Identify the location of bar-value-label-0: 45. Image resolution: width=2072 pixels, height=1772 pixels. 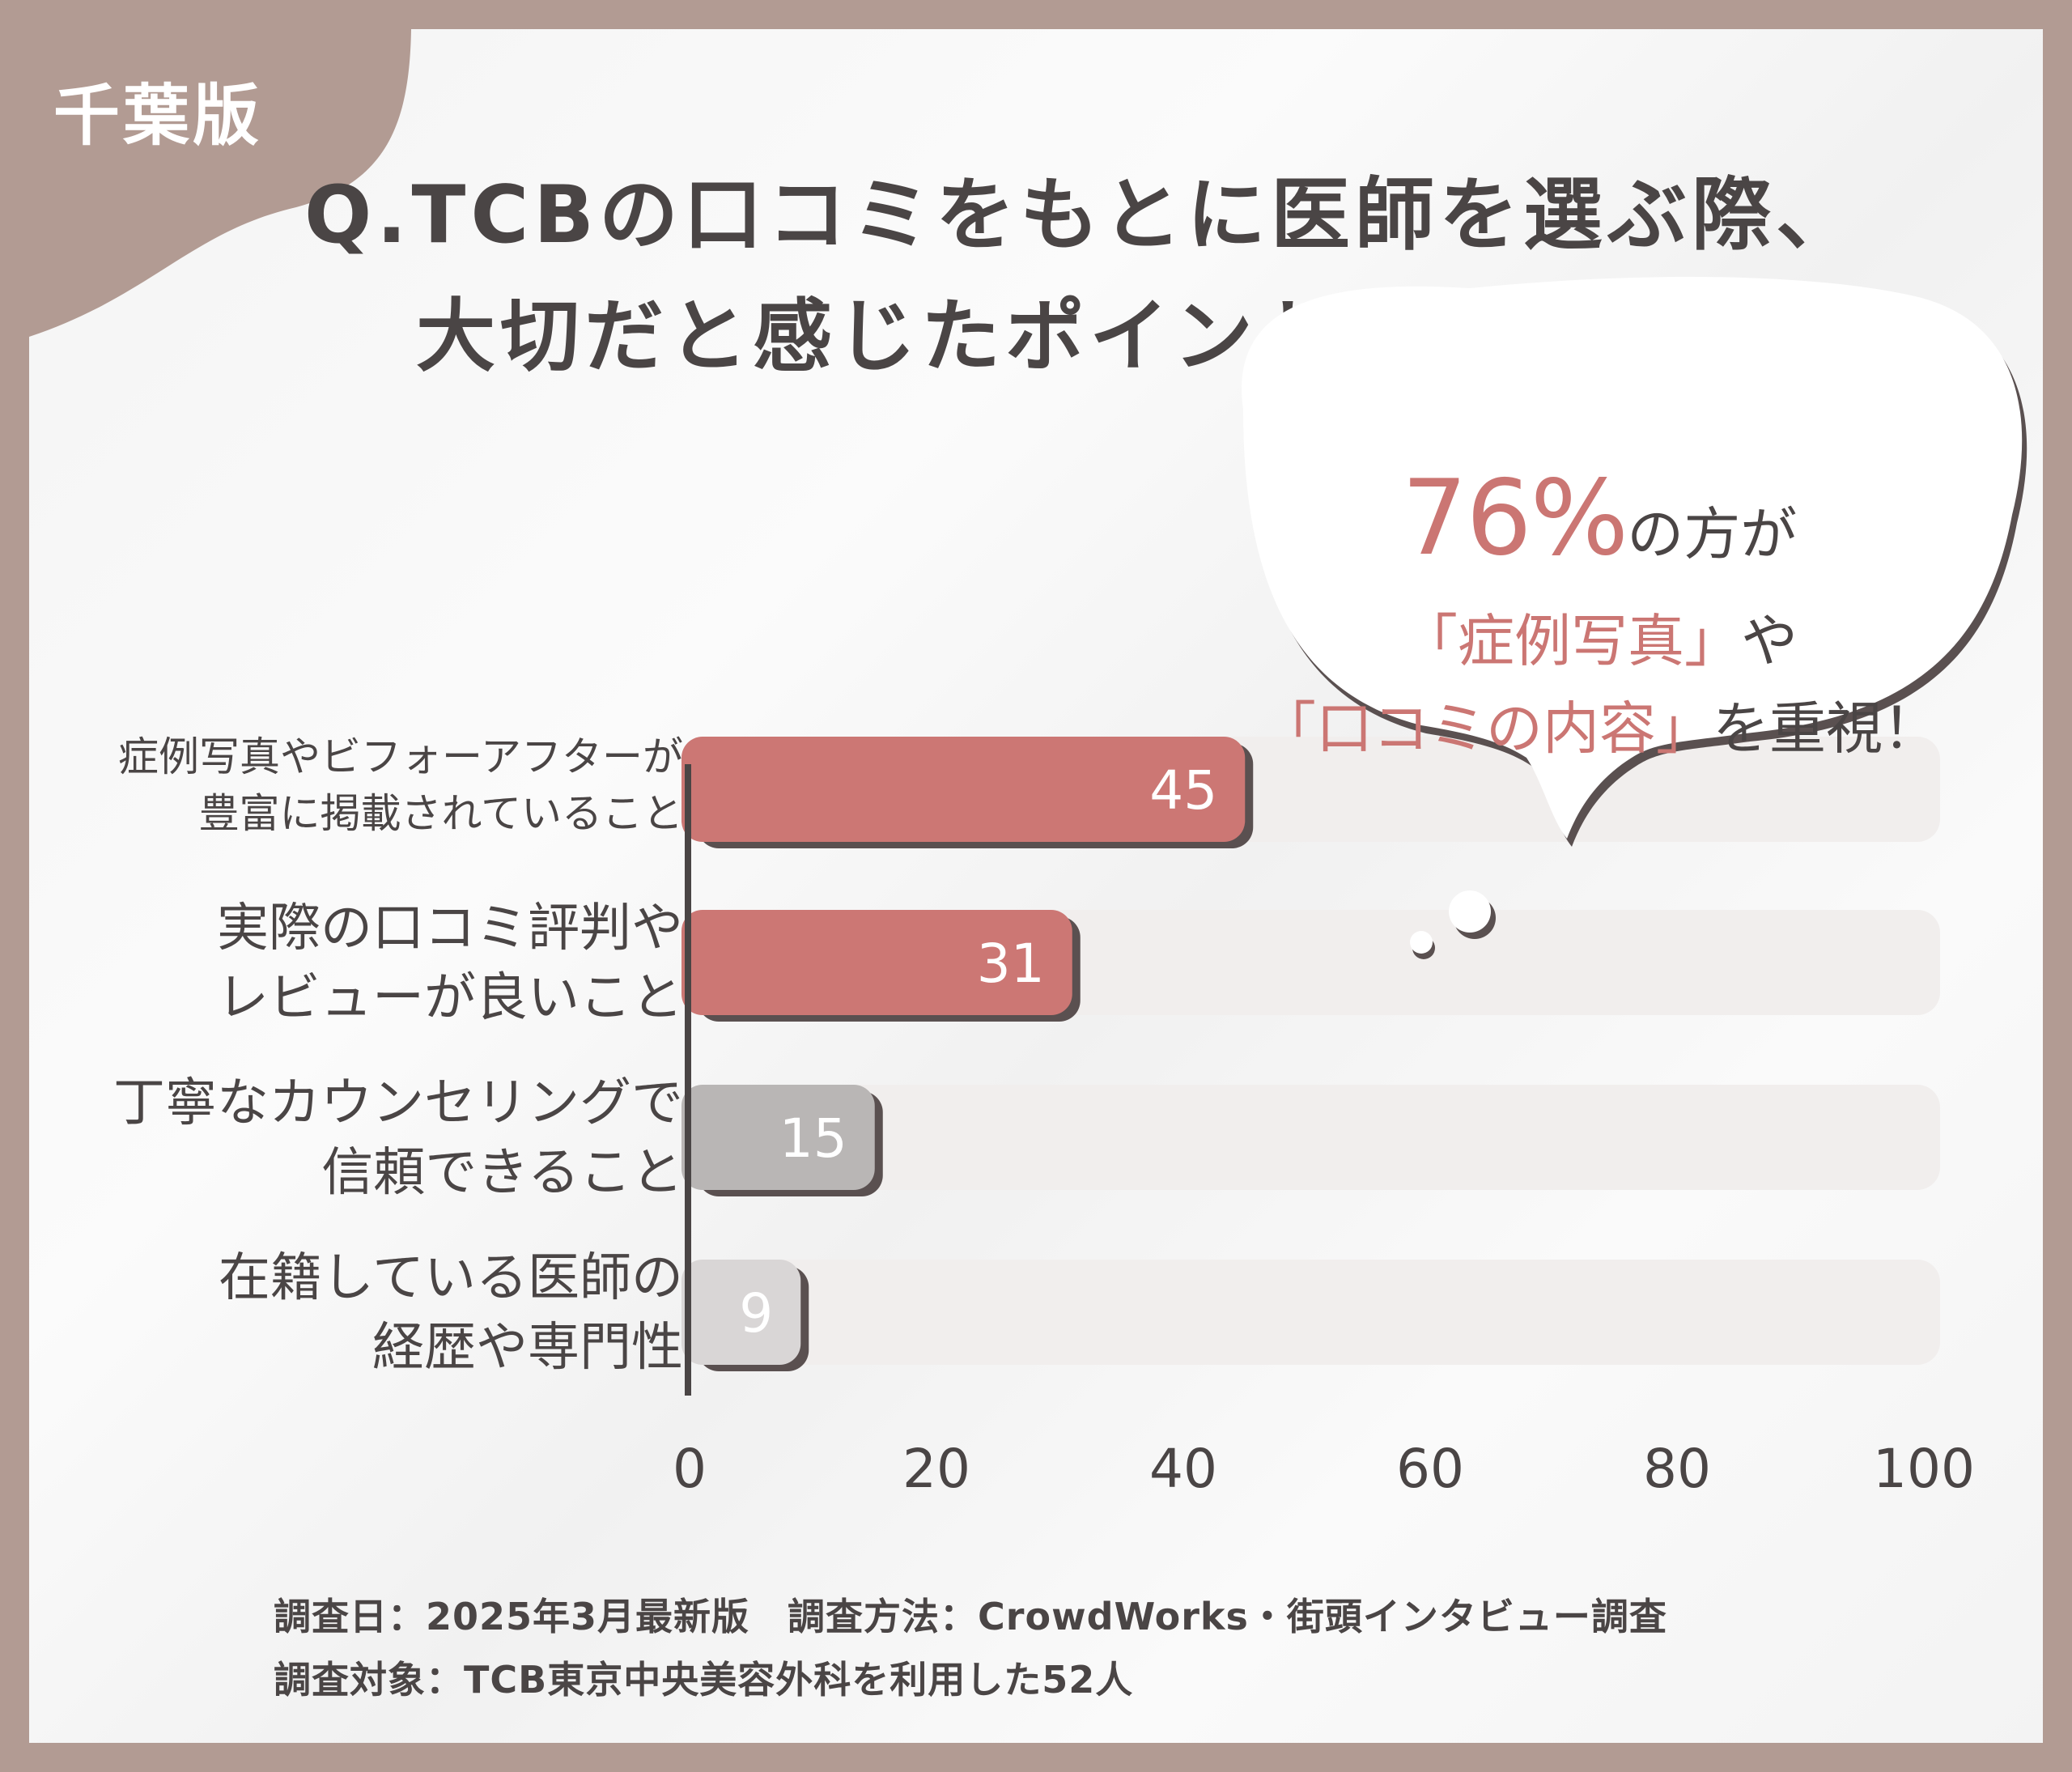
(1183, 791).